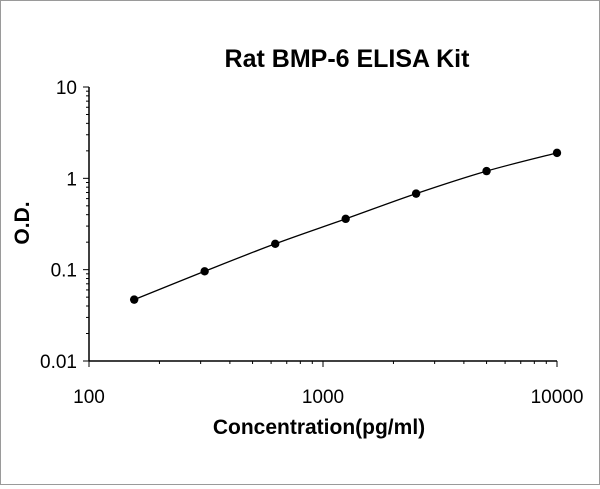 Image resolution: width=600 pixels, height=489 pixels. What do you see at coordinates (557, 397) in the screenshot?
I see `x-tick-label: 10000` at bounding box center [557, 397].